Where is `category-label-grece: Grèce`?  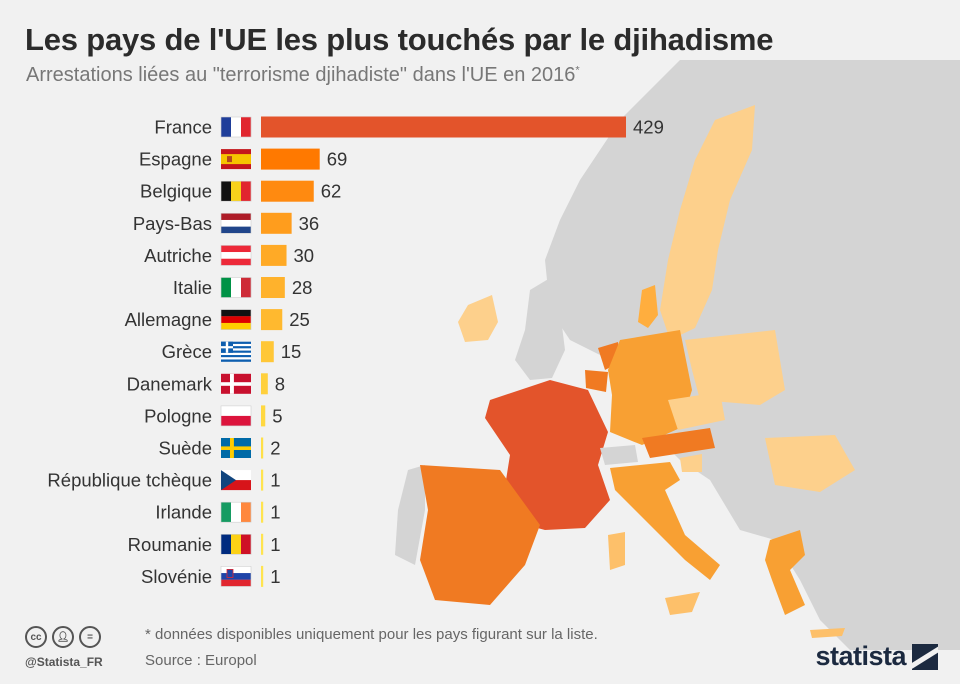 category-label-grece: Grèce is located at coordinates (187, 351).